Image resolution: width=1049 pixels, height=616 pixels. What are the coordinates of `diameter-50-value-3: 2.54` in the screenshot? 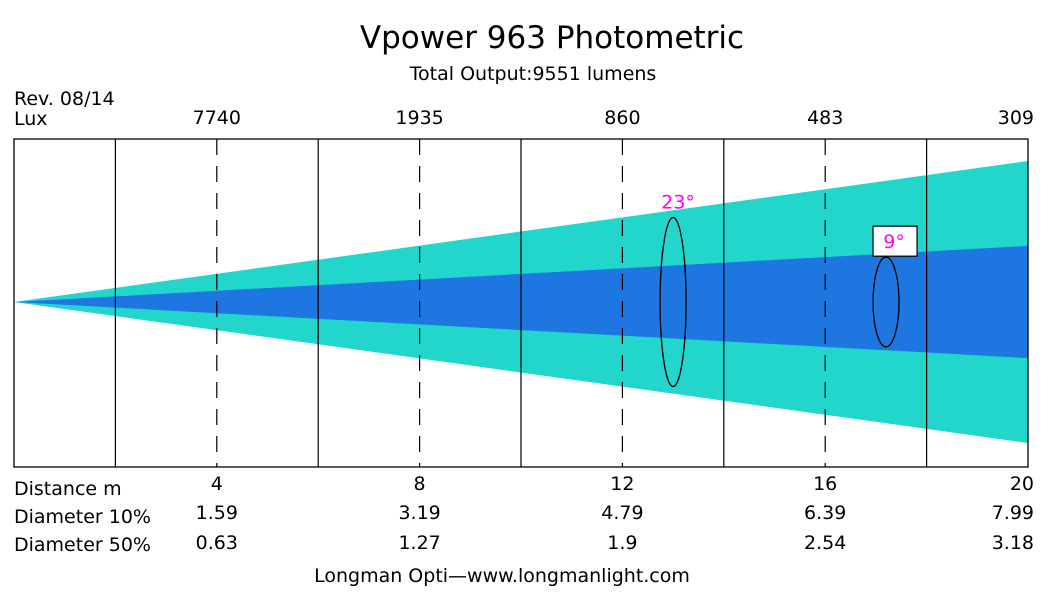 It's located at (825, 543).